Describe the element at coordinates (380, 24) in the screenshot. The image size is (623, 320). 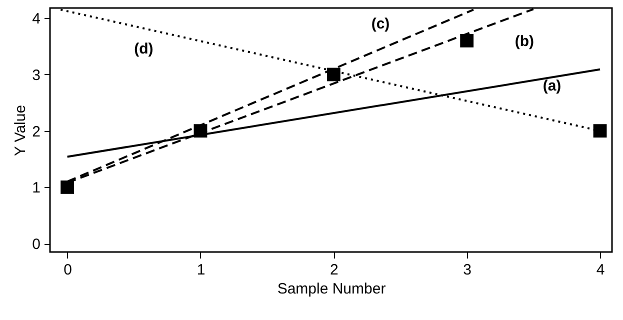
I see `annotation: (c)` at that location.